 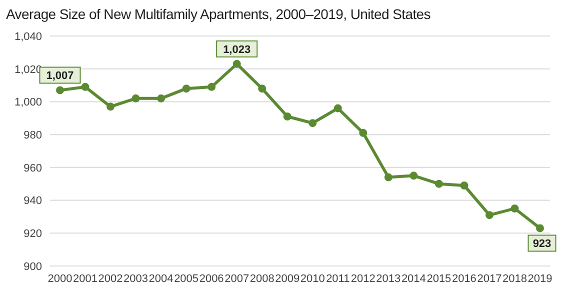 I want to click on x-tick-label: 2007, so click(x=237, y=278).